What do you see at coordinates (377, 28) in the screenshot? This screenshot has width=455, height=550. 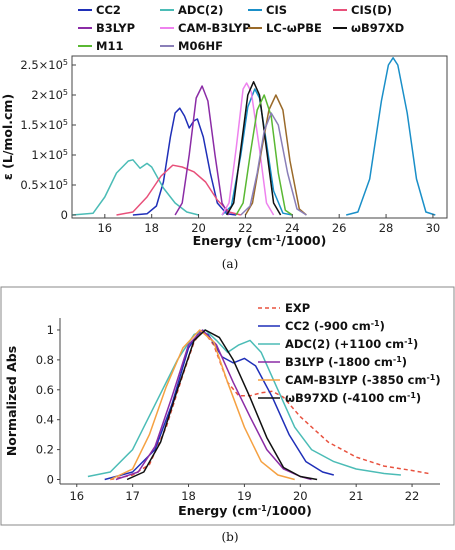 I see `legend-label: ωB97XD` at bounding box center [377, 28].